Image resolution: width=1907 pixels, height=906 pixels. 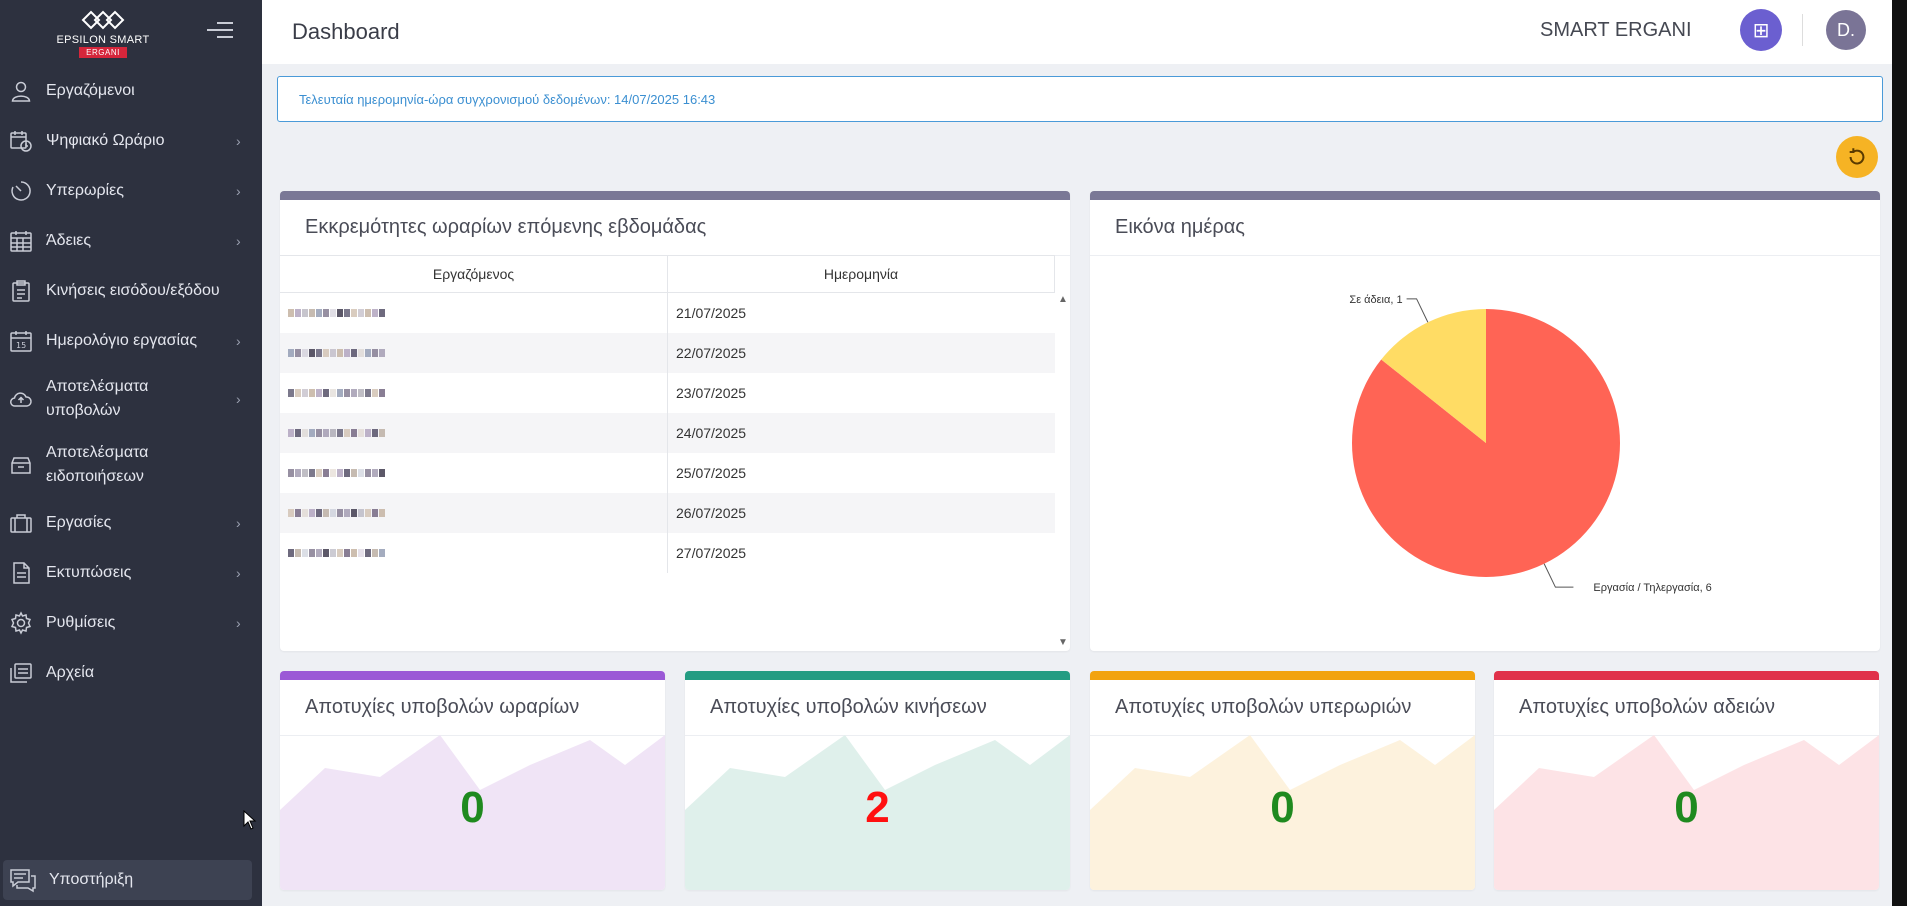 I want to click on sidebar-item-submission-results: Αποτελέσματα υποβολών ›, so click(x=131, y=399).